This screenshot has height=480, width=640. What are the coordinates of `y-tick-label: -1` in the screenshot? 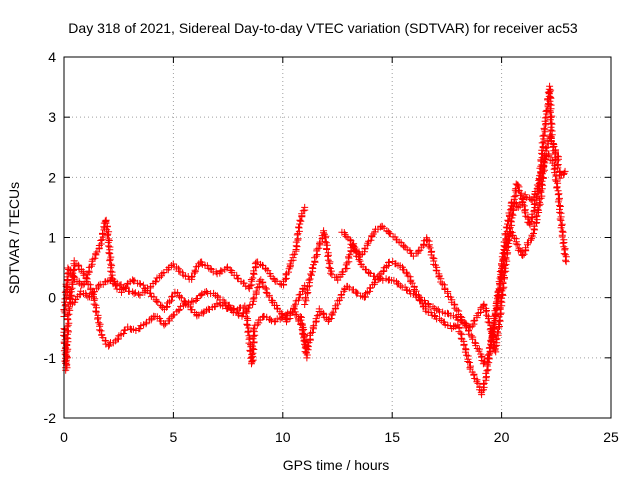 It's located at (50, 358).